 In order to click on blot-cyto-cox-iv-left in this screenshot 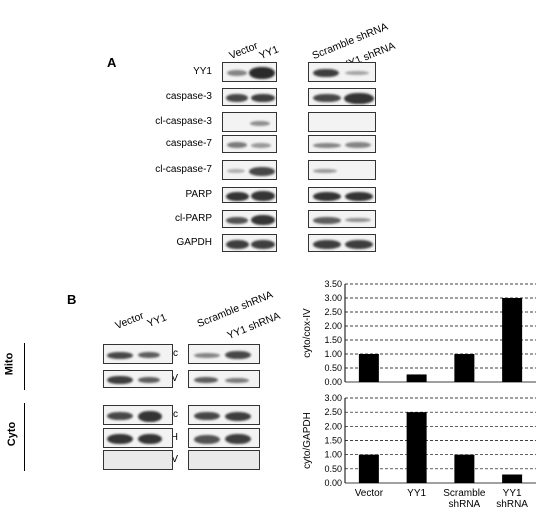, I will do `click(138, 460)`.